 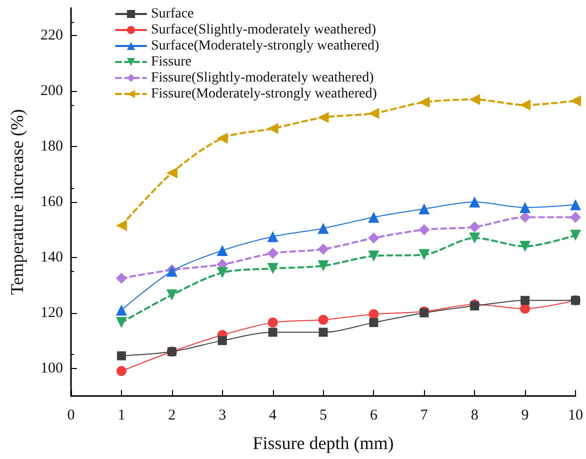 I want to click on x-tick-label: 7, so click(x=424, y=416).